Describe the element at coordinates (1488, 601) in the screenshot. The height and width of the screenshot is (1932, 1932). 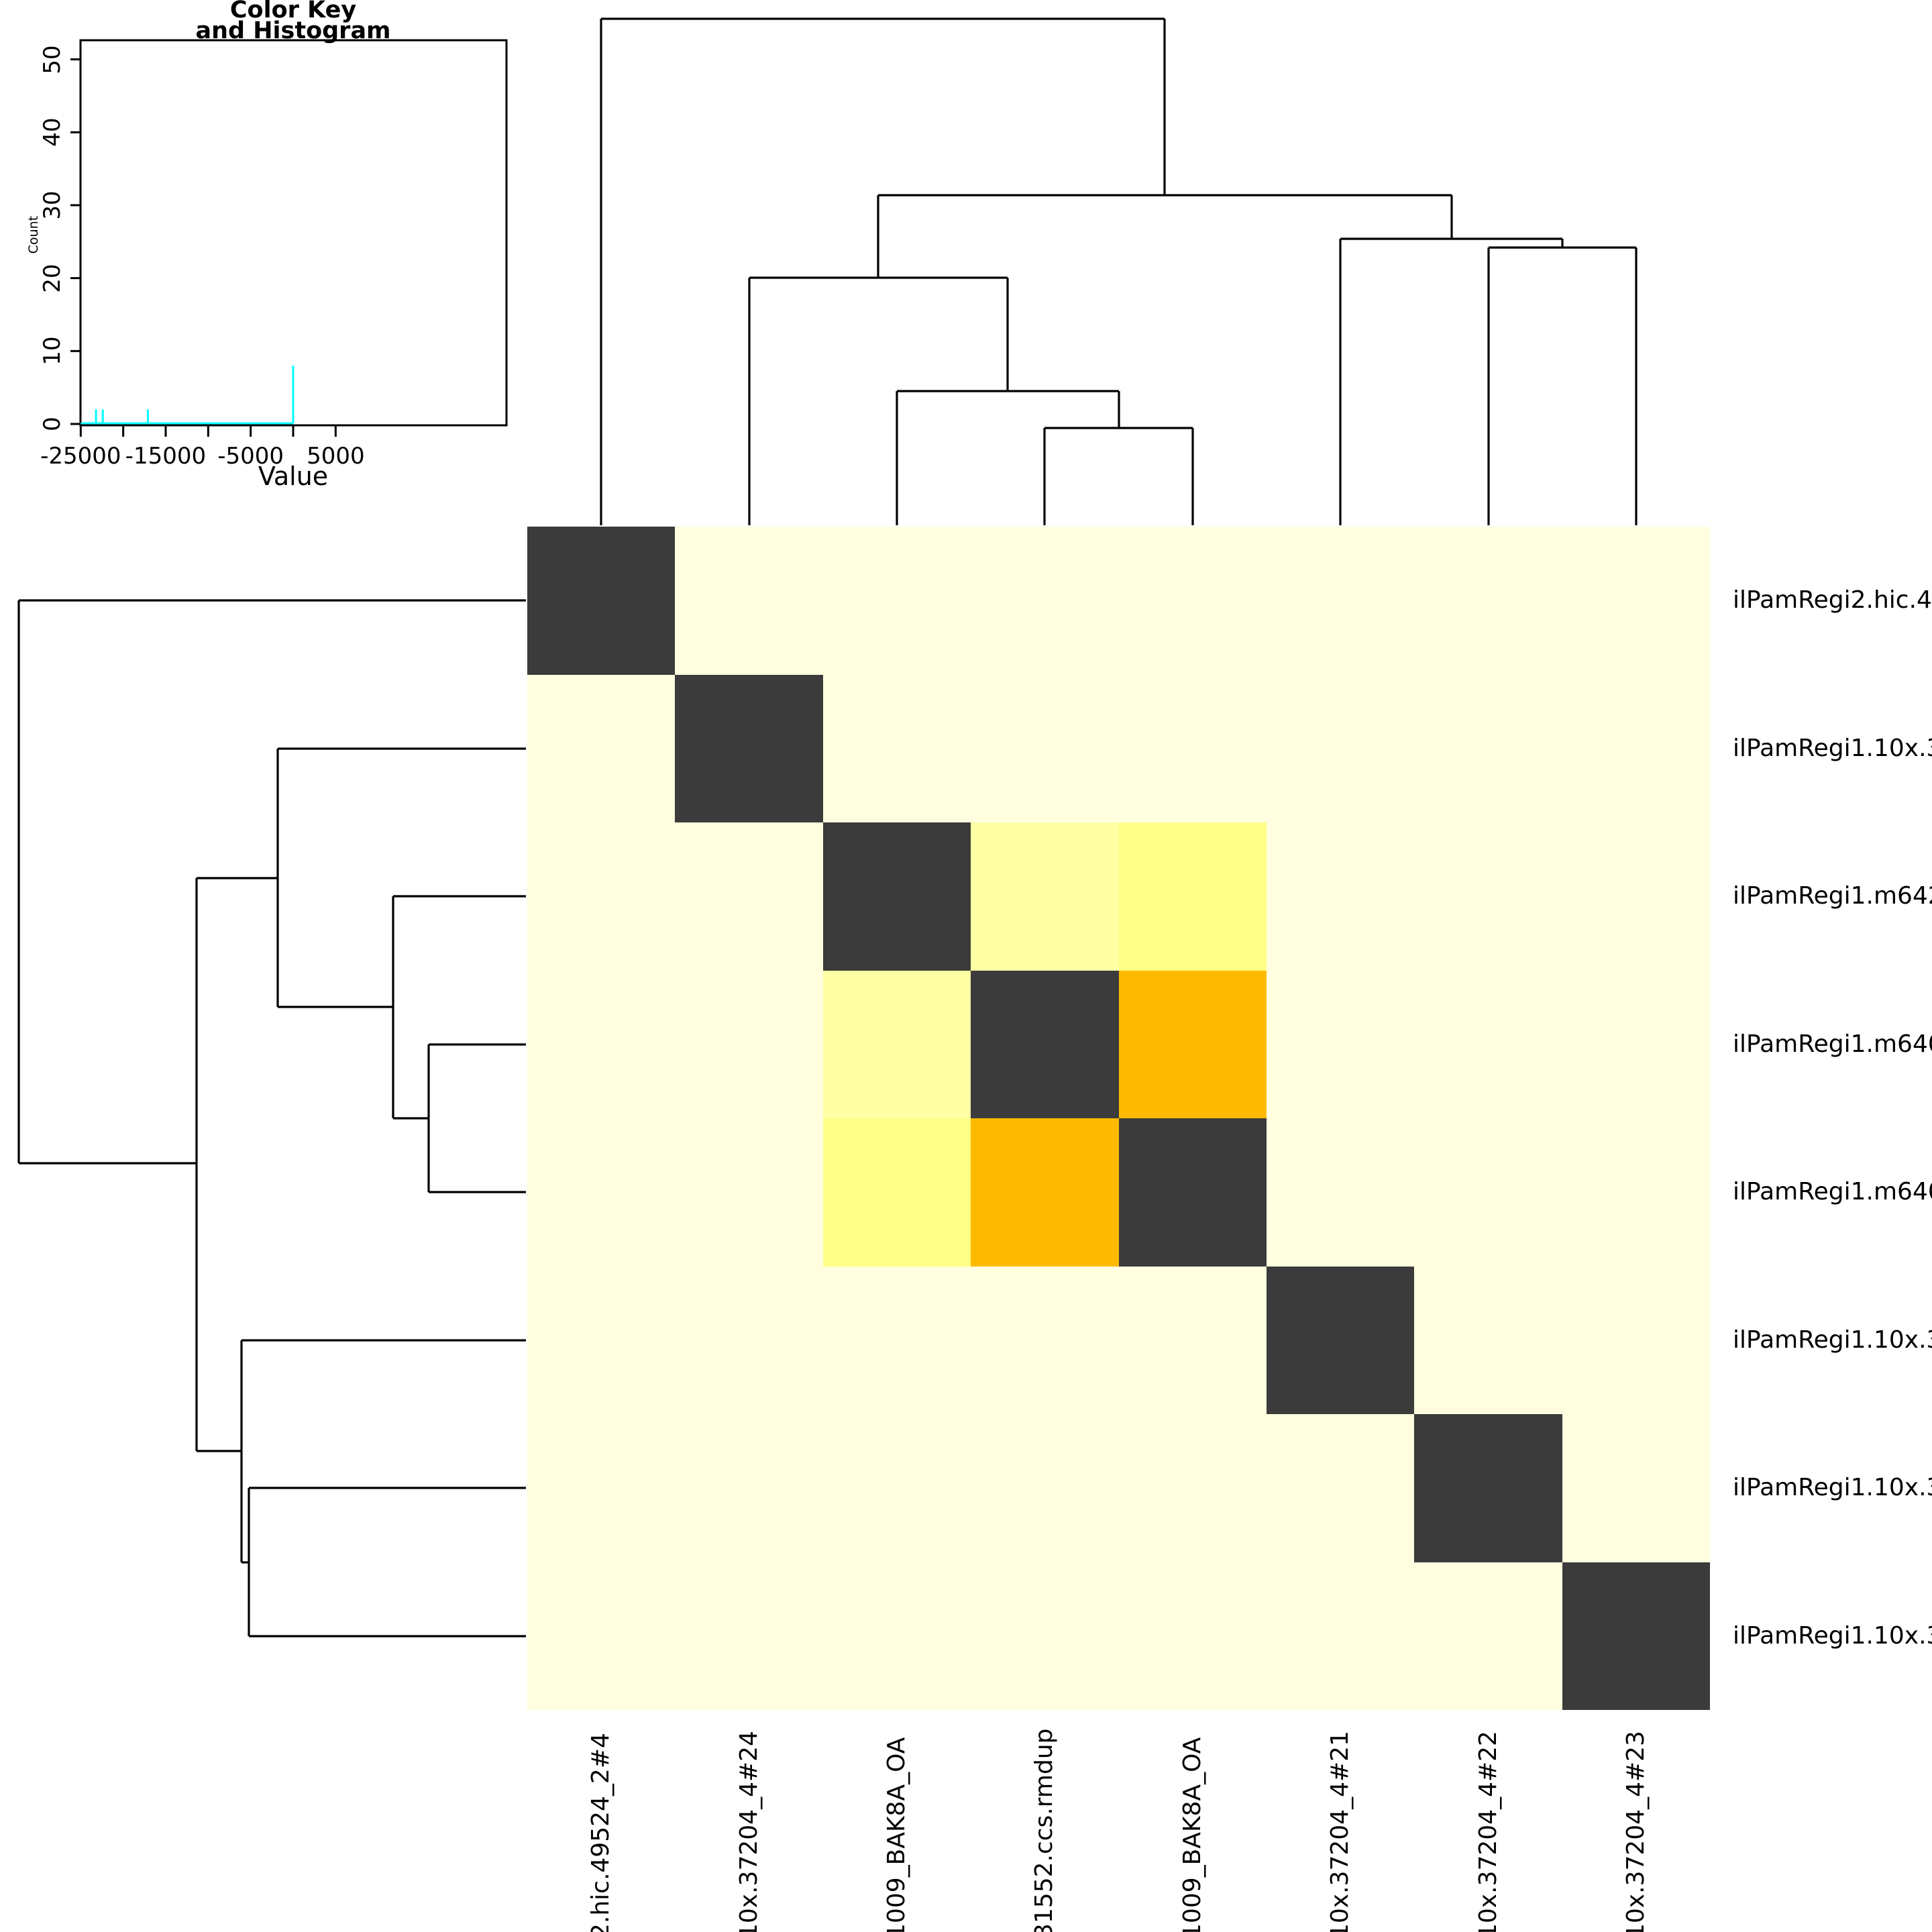
I see `heatmap-cell-r1c7` at that location.